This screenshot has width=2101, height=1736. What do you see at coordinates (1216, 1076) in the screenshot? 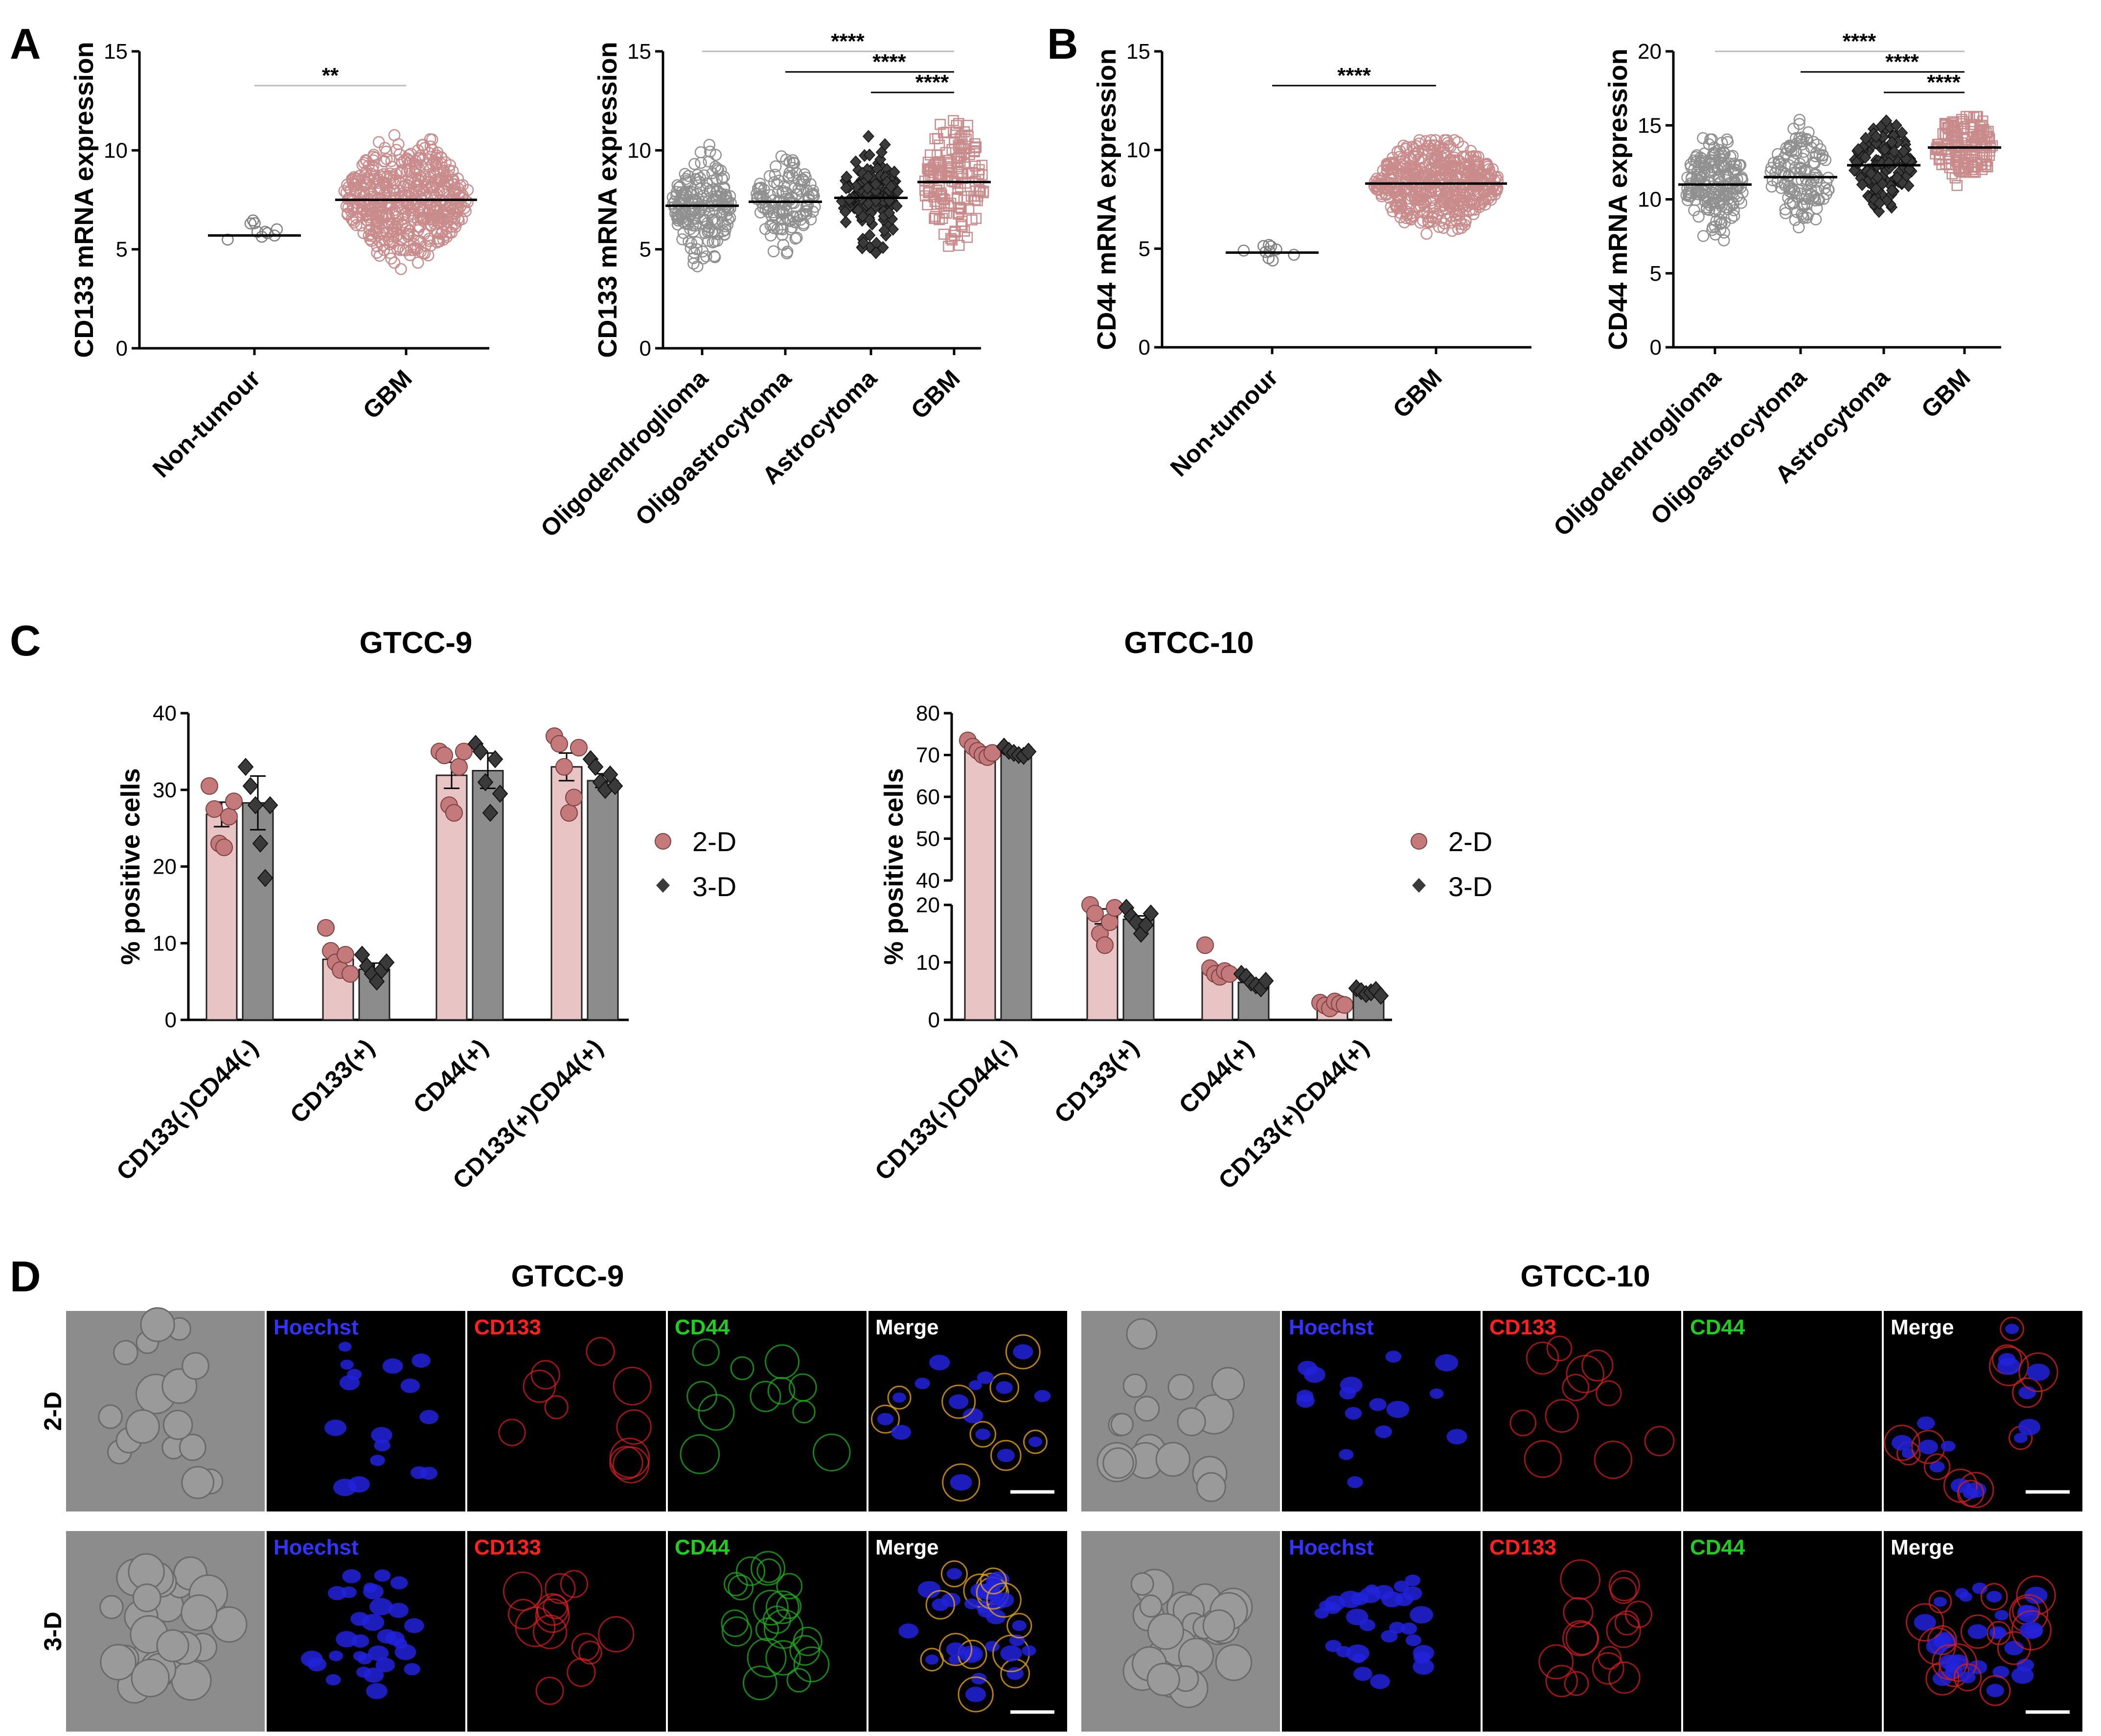
I see `x-category-label: CD44(+)` at bounding box center [1216, 1076].